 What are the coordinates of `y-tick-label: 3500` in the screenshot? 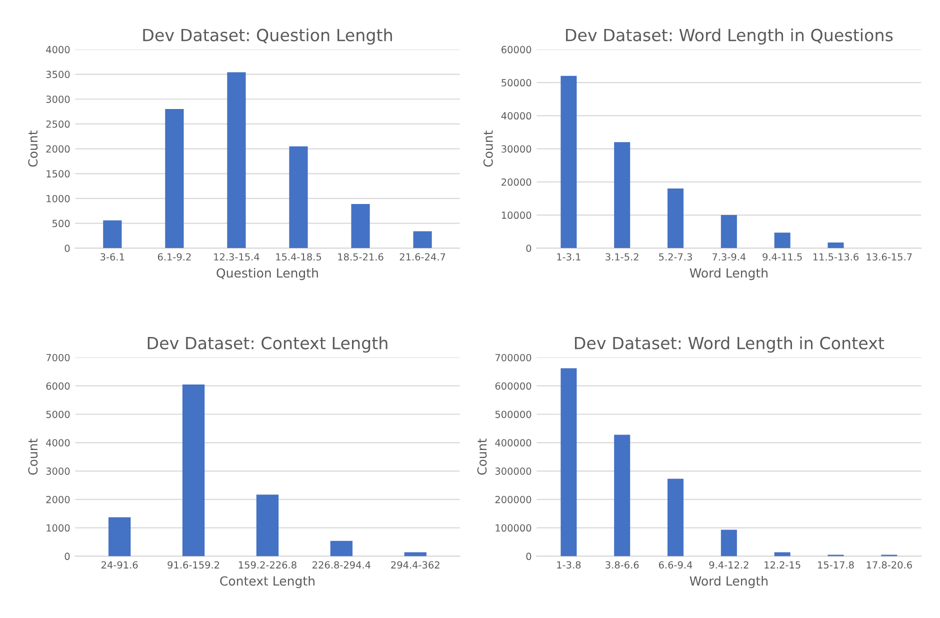 It's located at (58, 74).